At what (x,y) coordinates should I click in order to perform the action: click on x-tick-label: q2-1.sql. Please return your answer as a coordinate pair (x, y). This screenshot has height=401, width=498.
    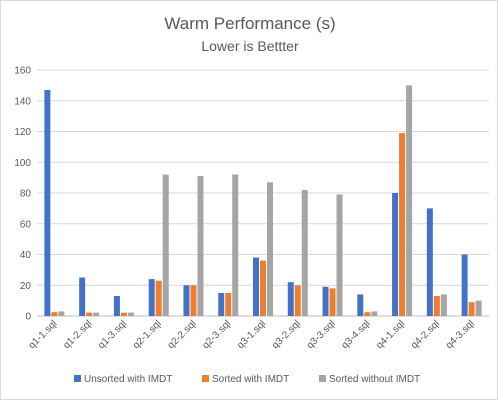
    Looking at the image, I should click on (147, 334).